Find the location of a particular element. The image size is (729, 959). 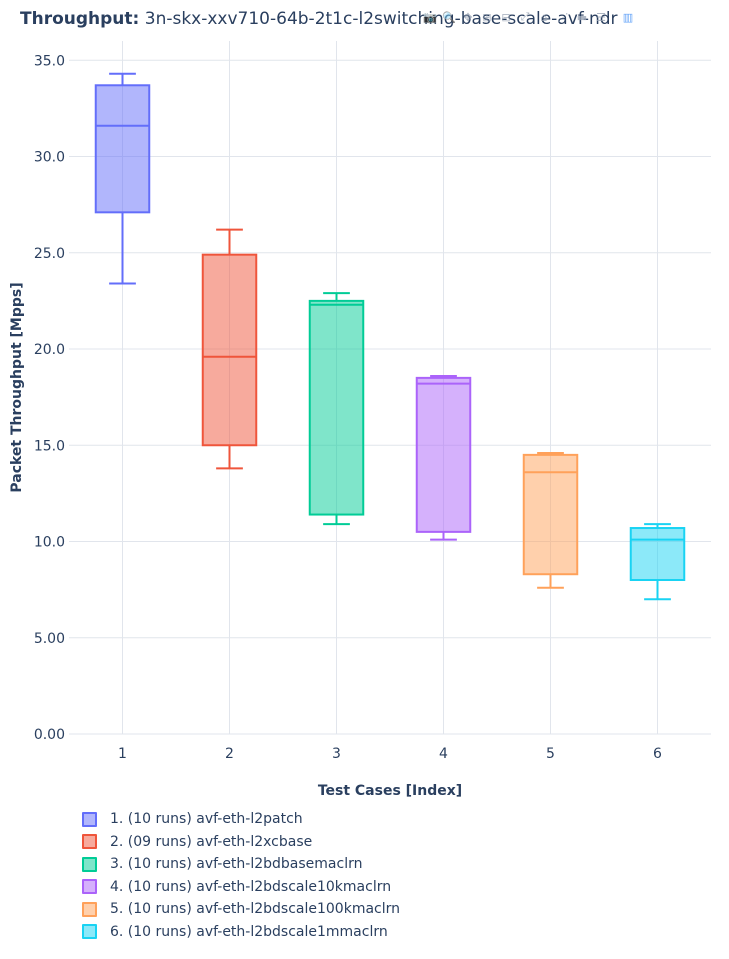

plotly-logo-icon: ▥ is located at coordinates (628, 17).